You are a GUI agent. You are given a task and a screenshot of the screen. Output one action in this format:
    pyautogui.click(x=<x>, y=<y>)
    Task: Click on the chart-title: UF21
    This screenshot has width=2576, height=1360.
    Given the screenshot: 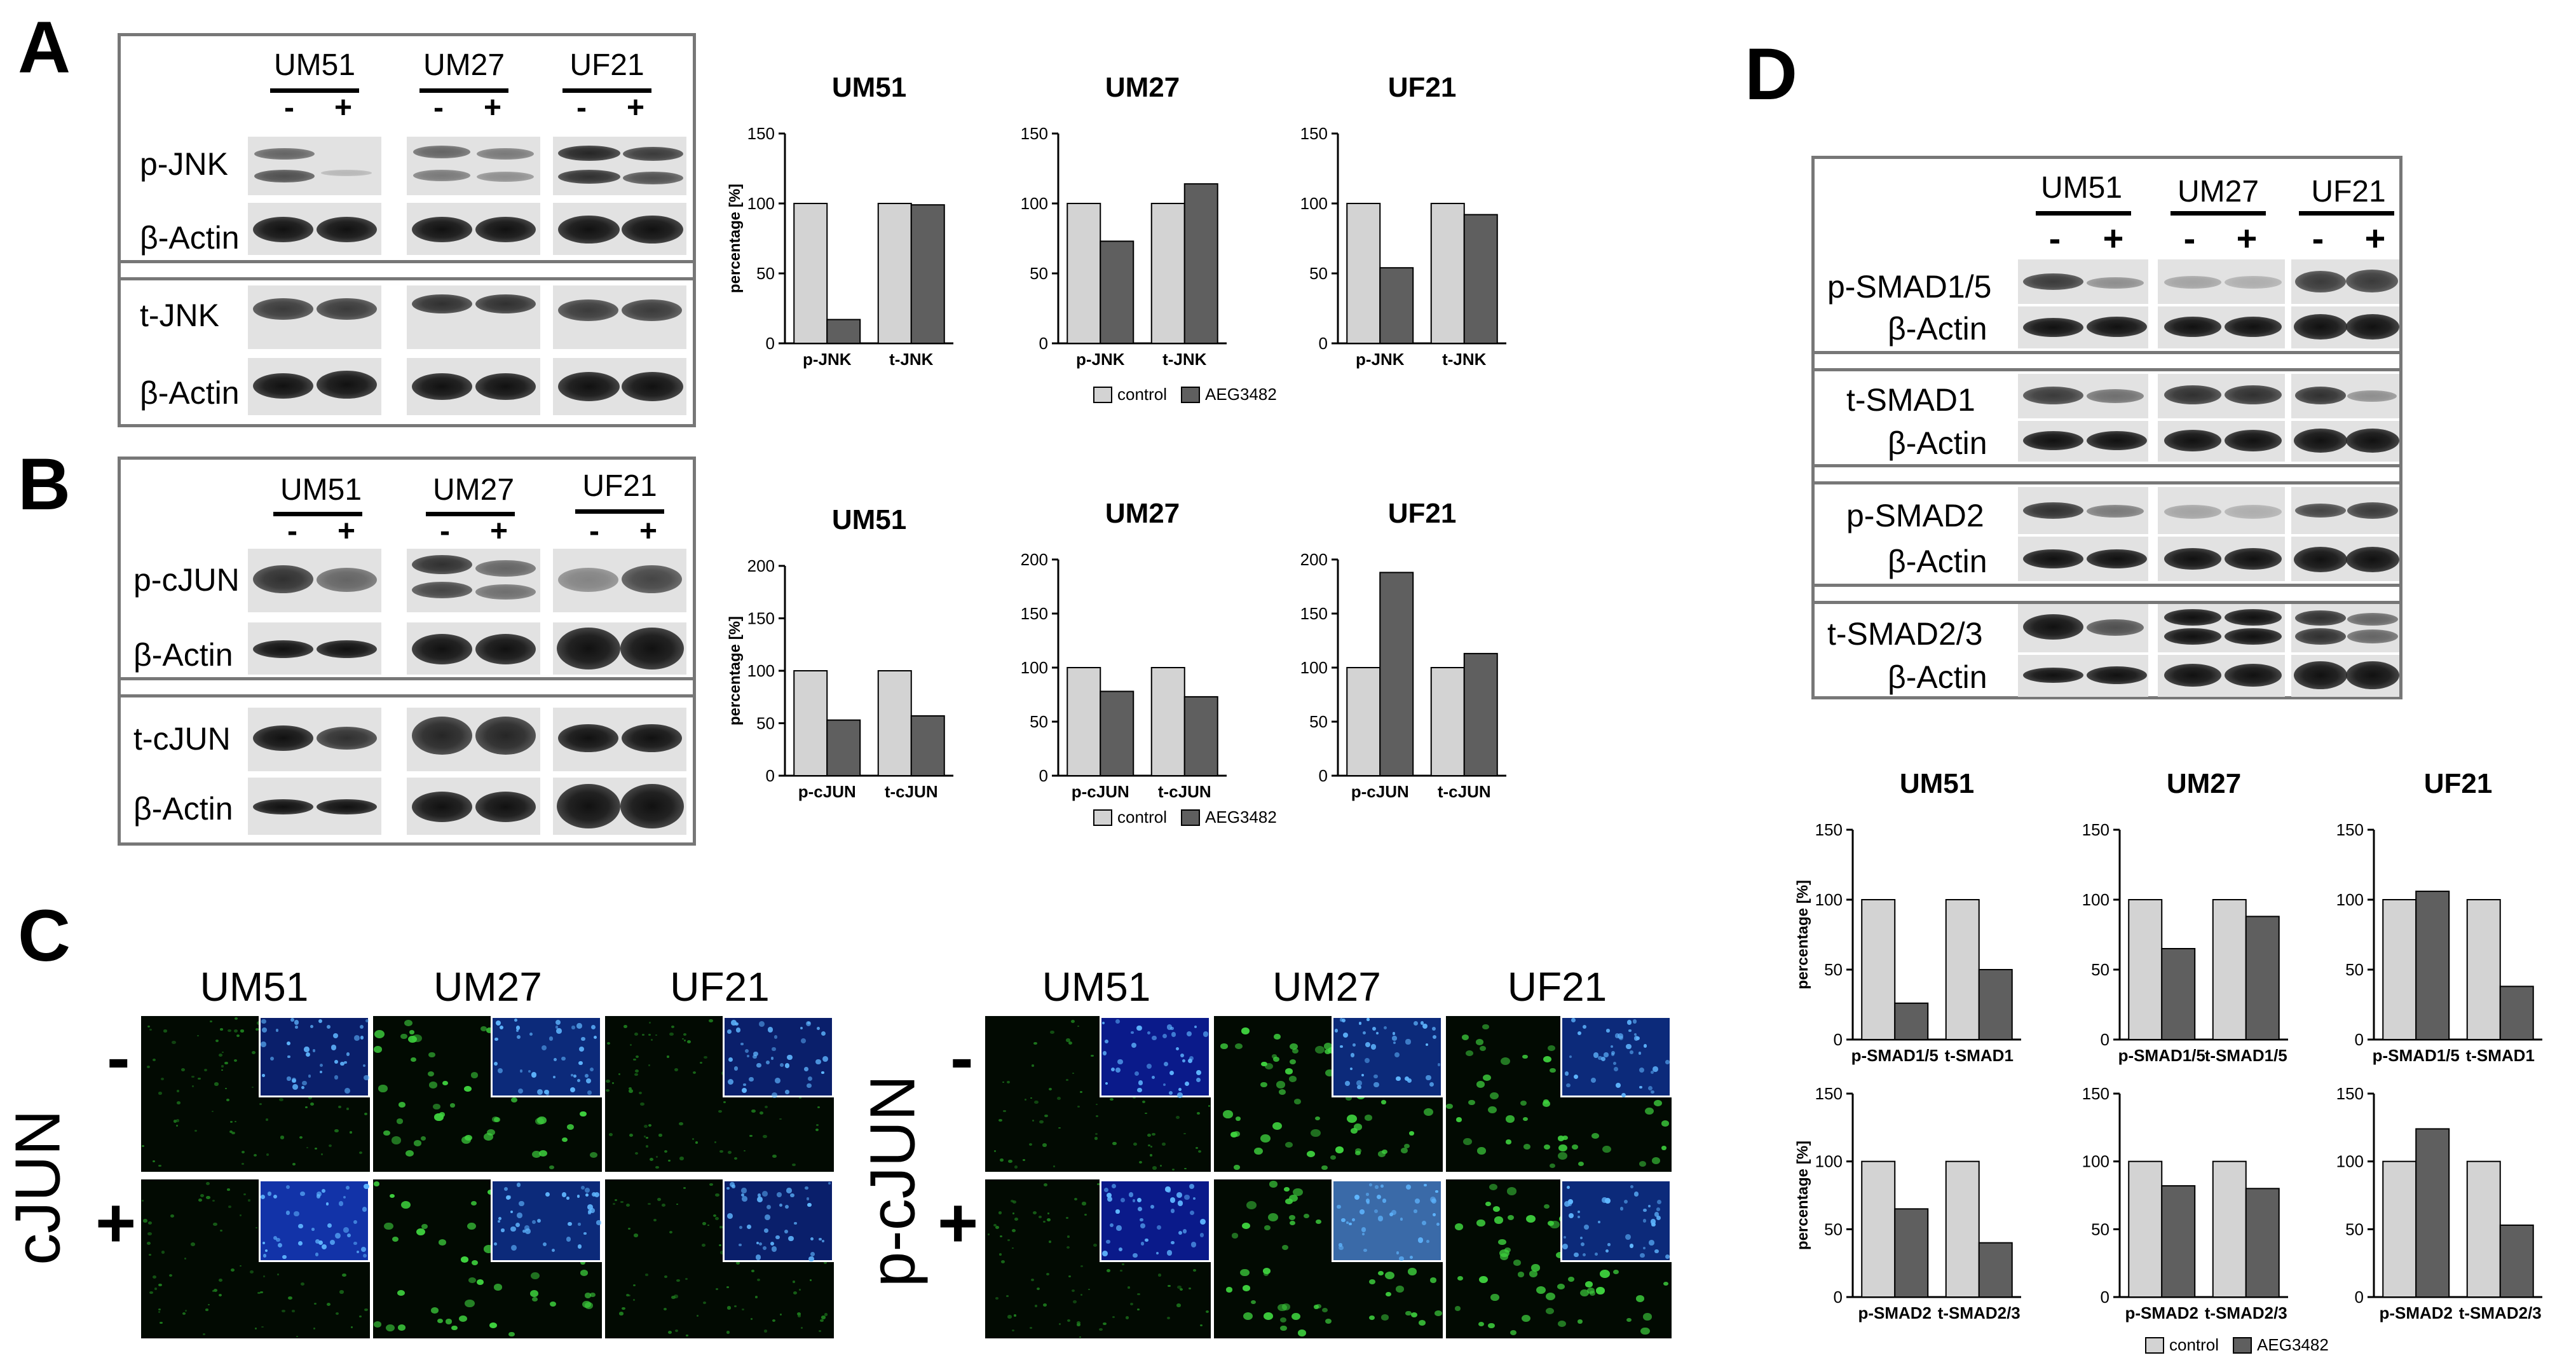 What is the action you would take?
    pyautogui.click(x=1422, y=513)
    